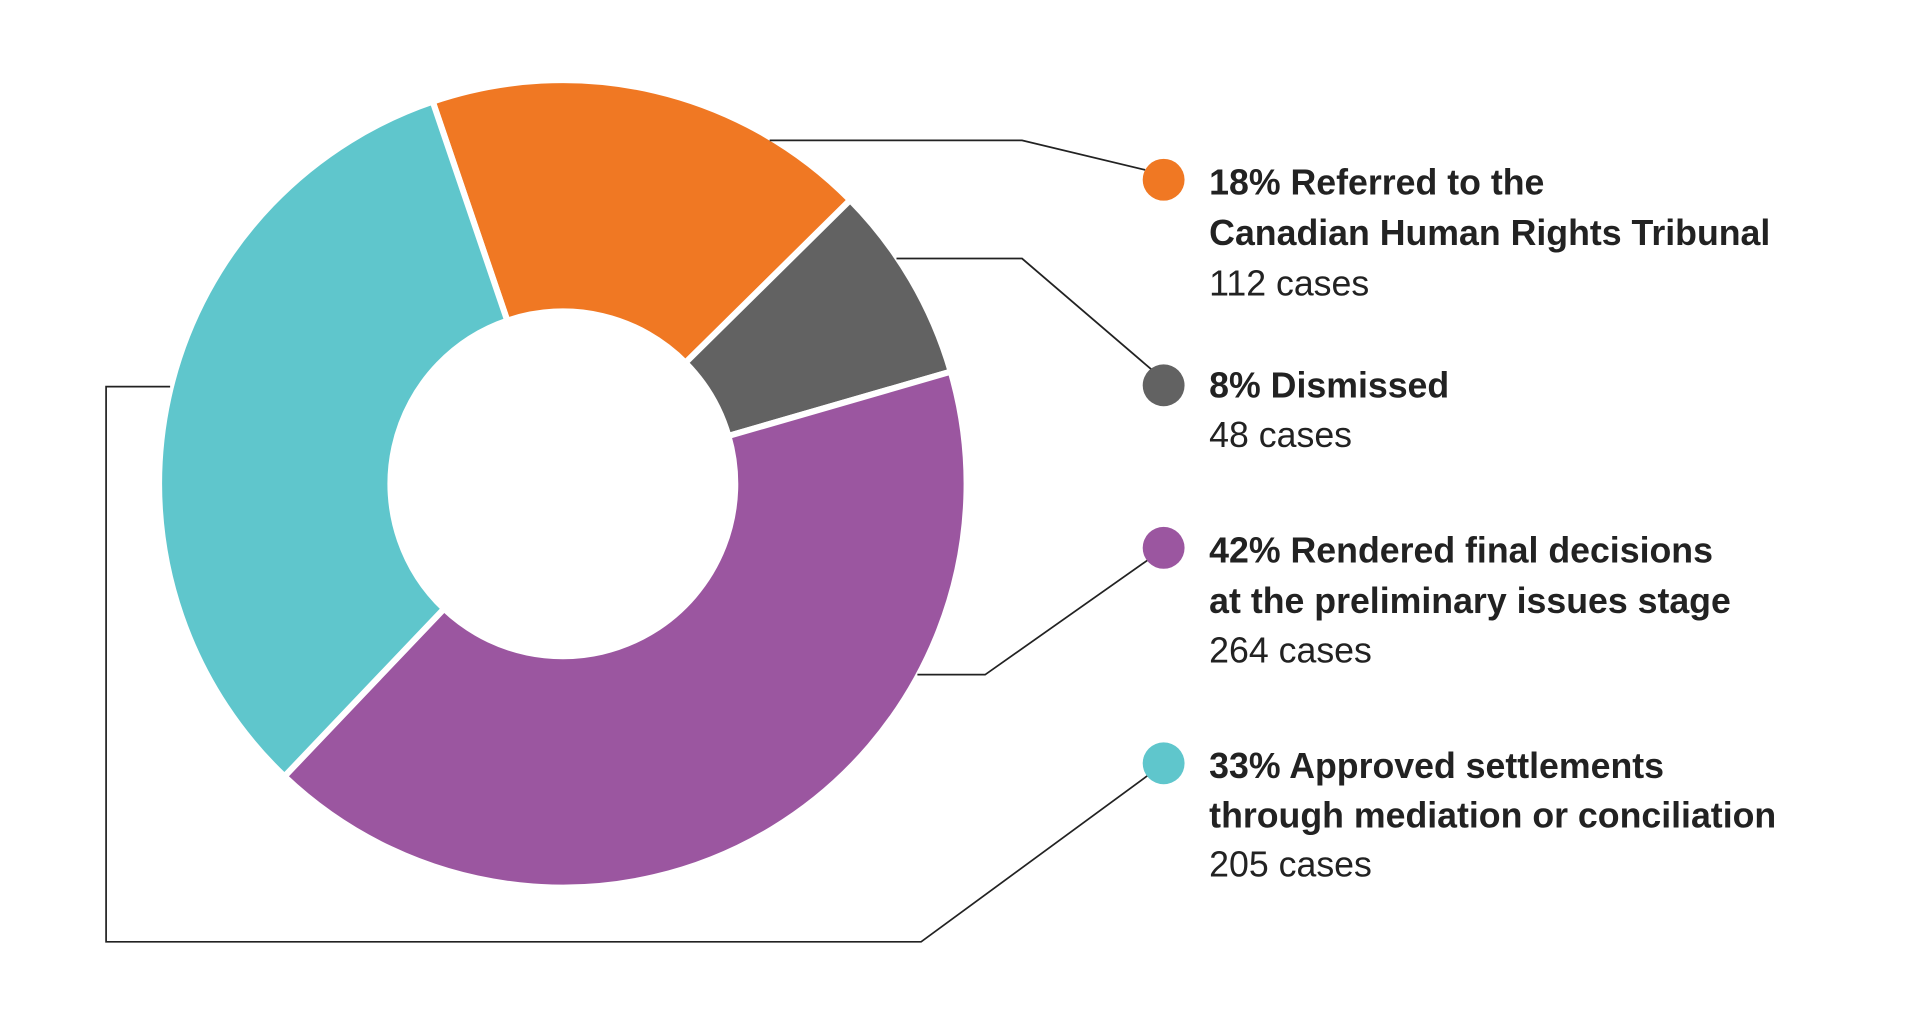 This screenshot has width=1921, height=1028. Describe the element at coordinates (1470, 601) in the screenshot. I see `legend-label-line: at the preliminary issues stage` at that location.